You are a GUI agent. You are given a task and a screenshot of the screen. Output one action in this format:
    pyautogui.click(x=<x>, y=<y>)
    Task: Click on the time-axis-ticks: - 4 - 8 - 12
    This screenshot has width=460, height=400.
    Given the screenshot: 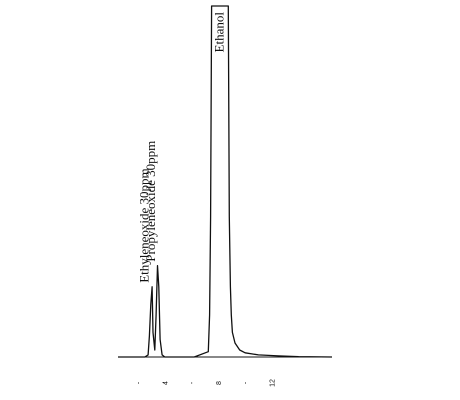 What is the action you would take?
    pyautogui.click(x=206, y=383)
    